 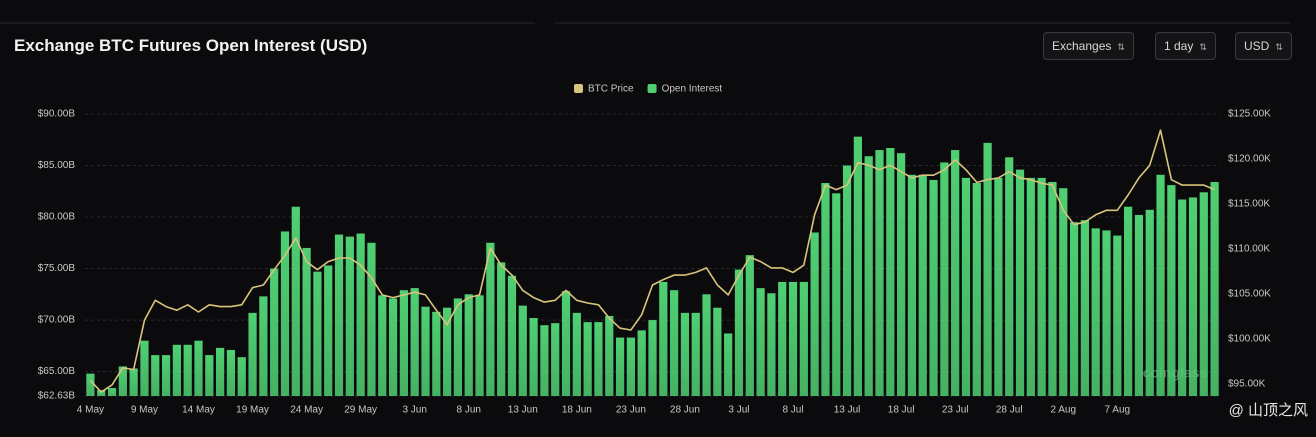 I want to click on y2-tick-label: $115.00K, so click(x=1249, y=204).